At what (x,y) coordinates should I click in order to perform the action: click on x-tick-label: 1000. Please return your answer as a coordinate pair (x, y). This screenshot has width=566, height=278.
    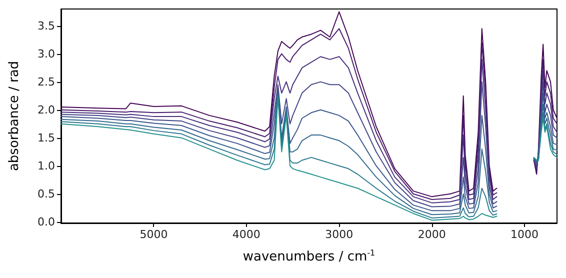
    Looking at the image, I should click on (524, 234).